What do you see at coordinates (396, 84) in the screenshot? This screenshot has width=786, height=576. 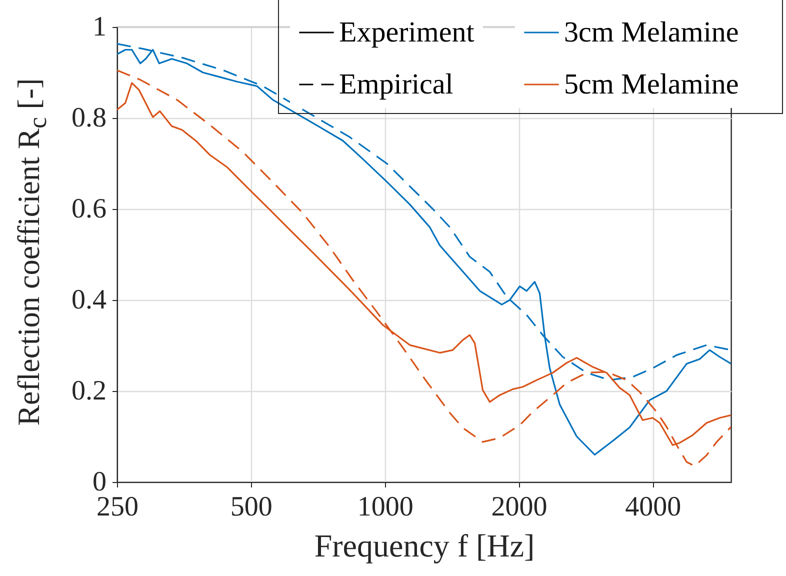 I see `annotation: Empirical` at bounding box center [396, 84].